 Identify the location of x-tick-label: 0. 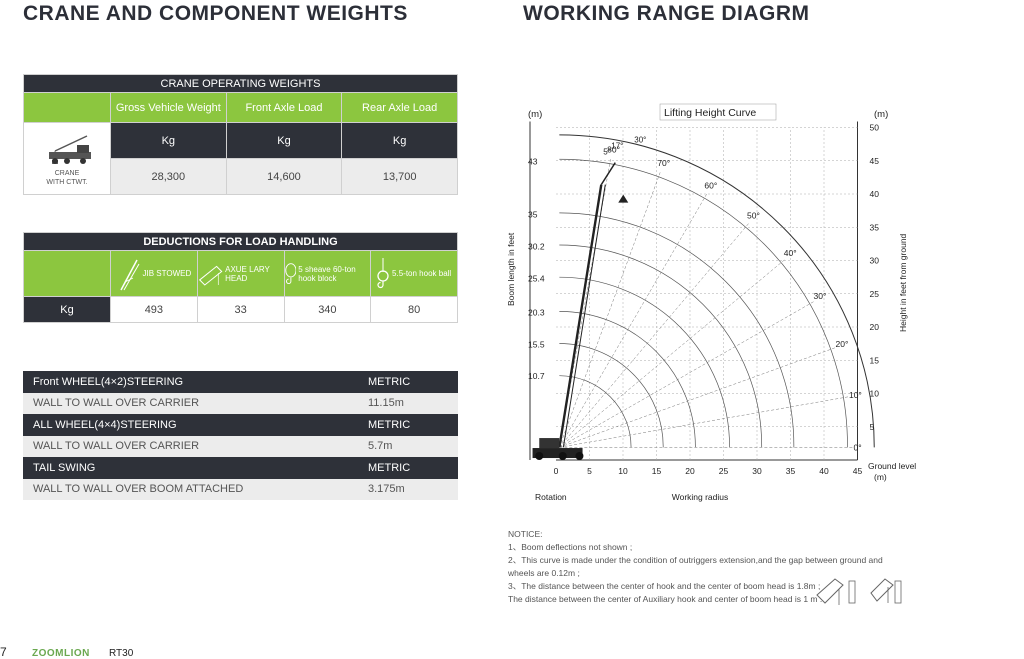
(556, 471).